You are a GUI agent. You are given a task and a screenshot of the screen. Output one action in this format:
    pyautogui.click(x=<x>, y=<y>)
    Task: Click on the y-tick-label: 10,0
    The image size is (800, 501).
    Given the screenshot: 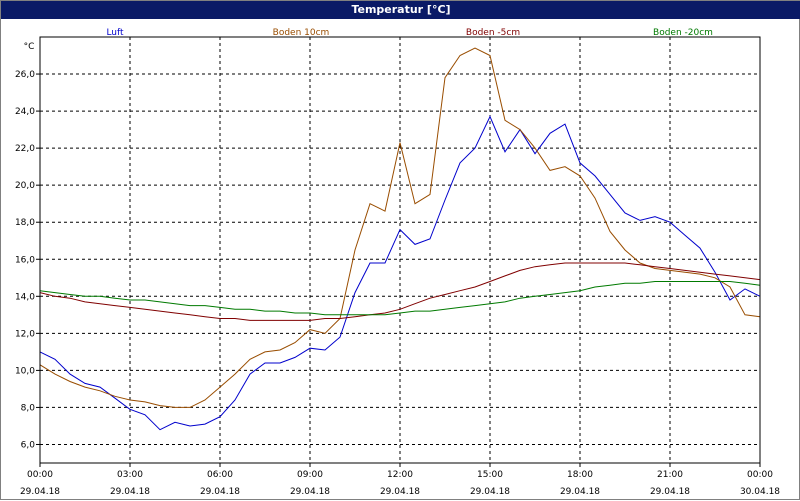 What is the action you would take?
    pyautogui.click(x=25, y=371)
    